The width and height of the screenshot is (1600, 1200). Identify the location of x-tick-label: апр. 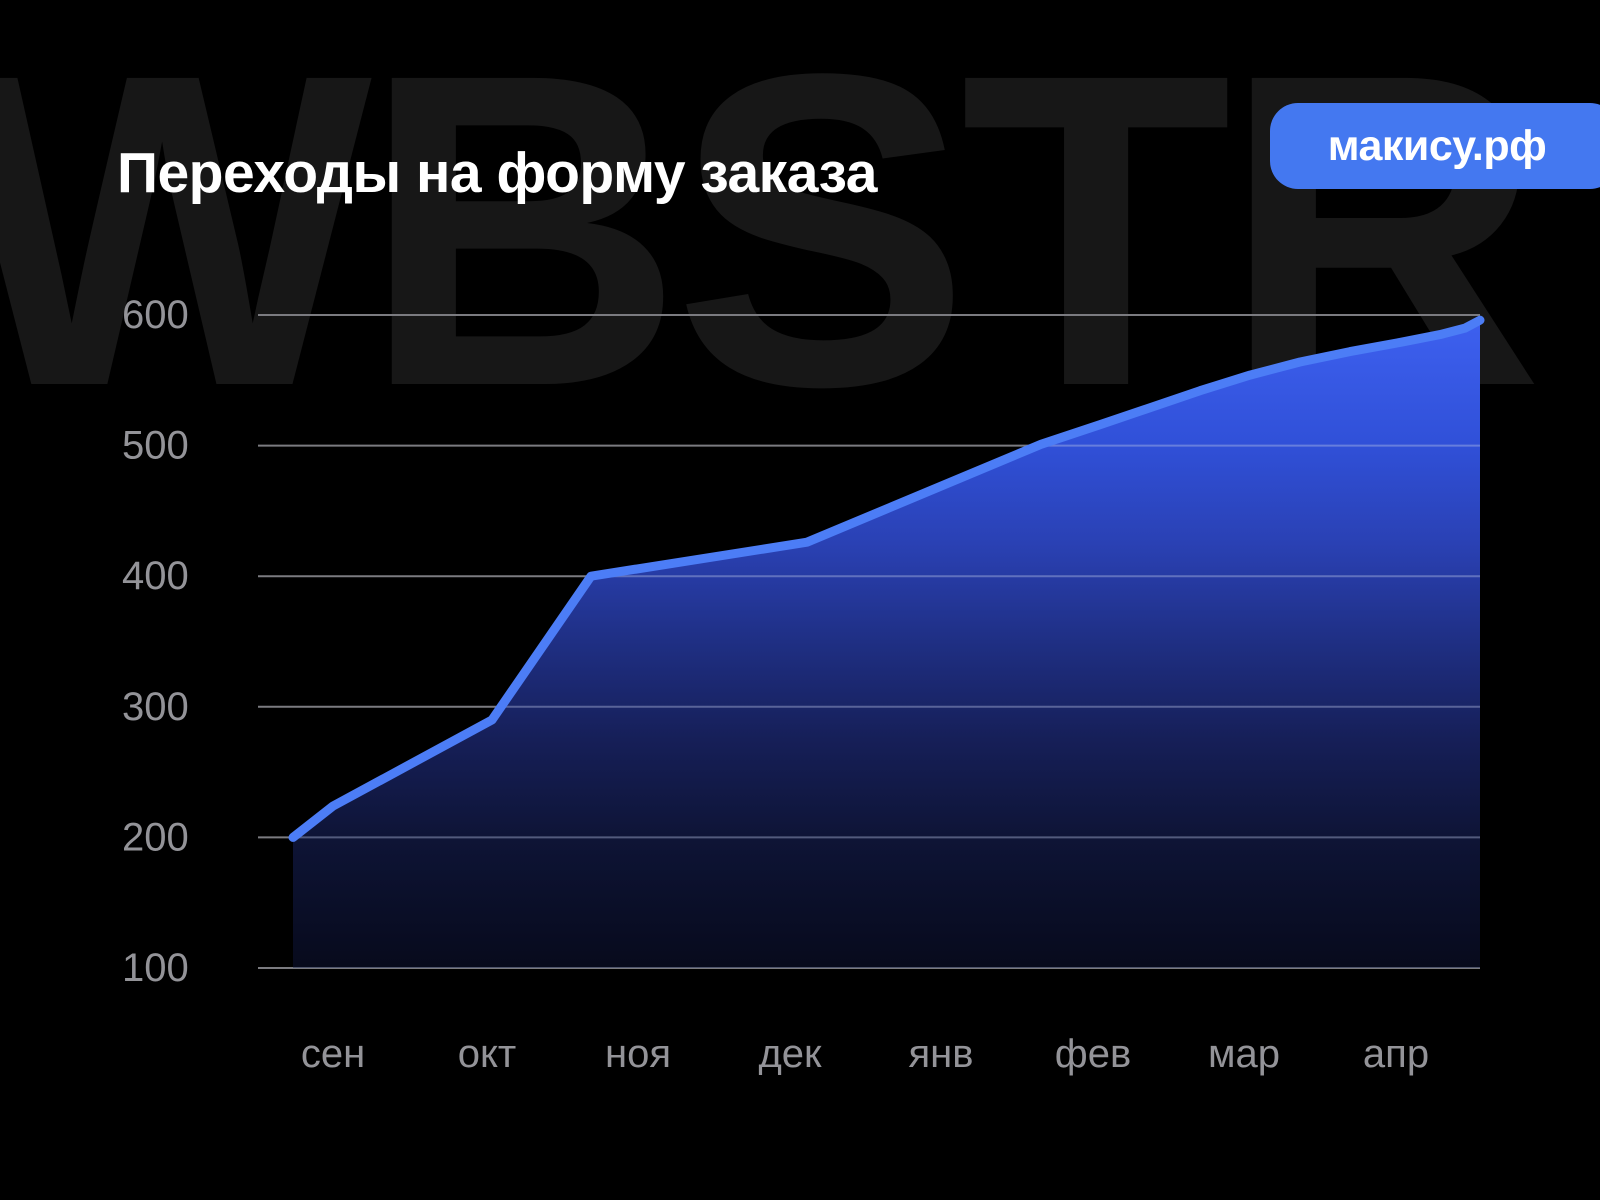
(1396, 1054).